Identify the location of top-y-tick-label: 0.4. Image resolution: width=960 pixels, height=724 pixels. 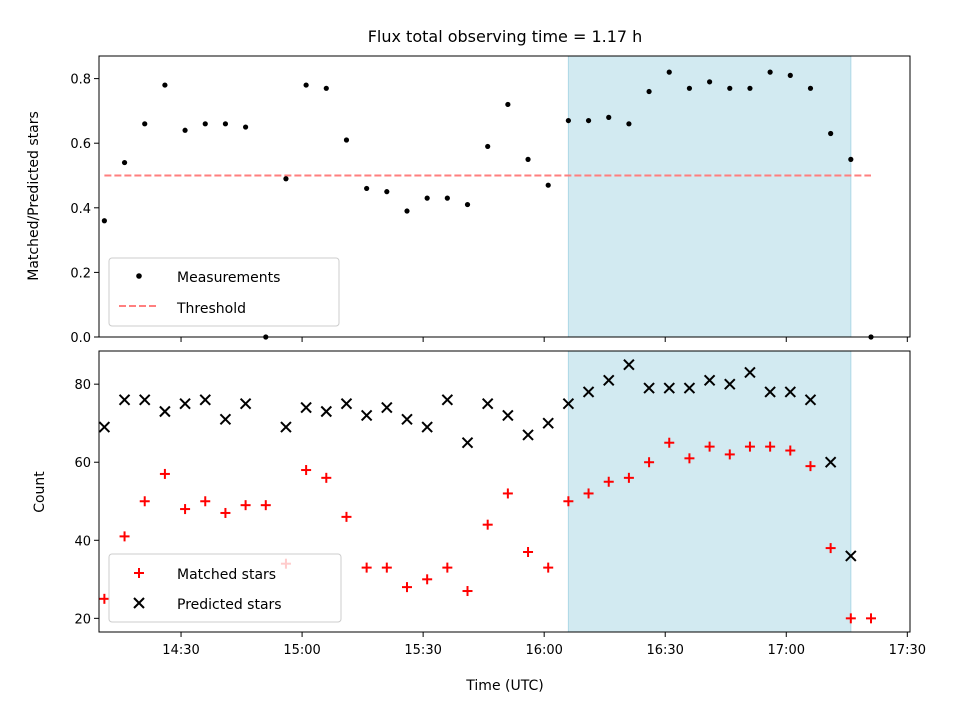
(80, 209).